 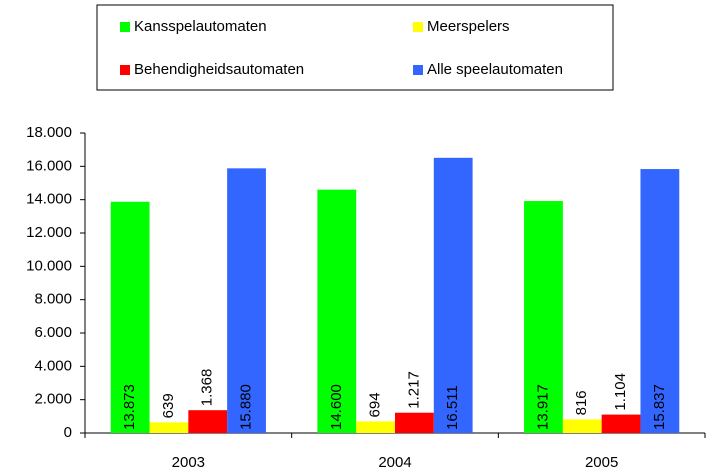 What do you see at coordinates (394, 462) in the screenshot?
I see `x-tick-label: 2004` at bounding box center [394, 462].